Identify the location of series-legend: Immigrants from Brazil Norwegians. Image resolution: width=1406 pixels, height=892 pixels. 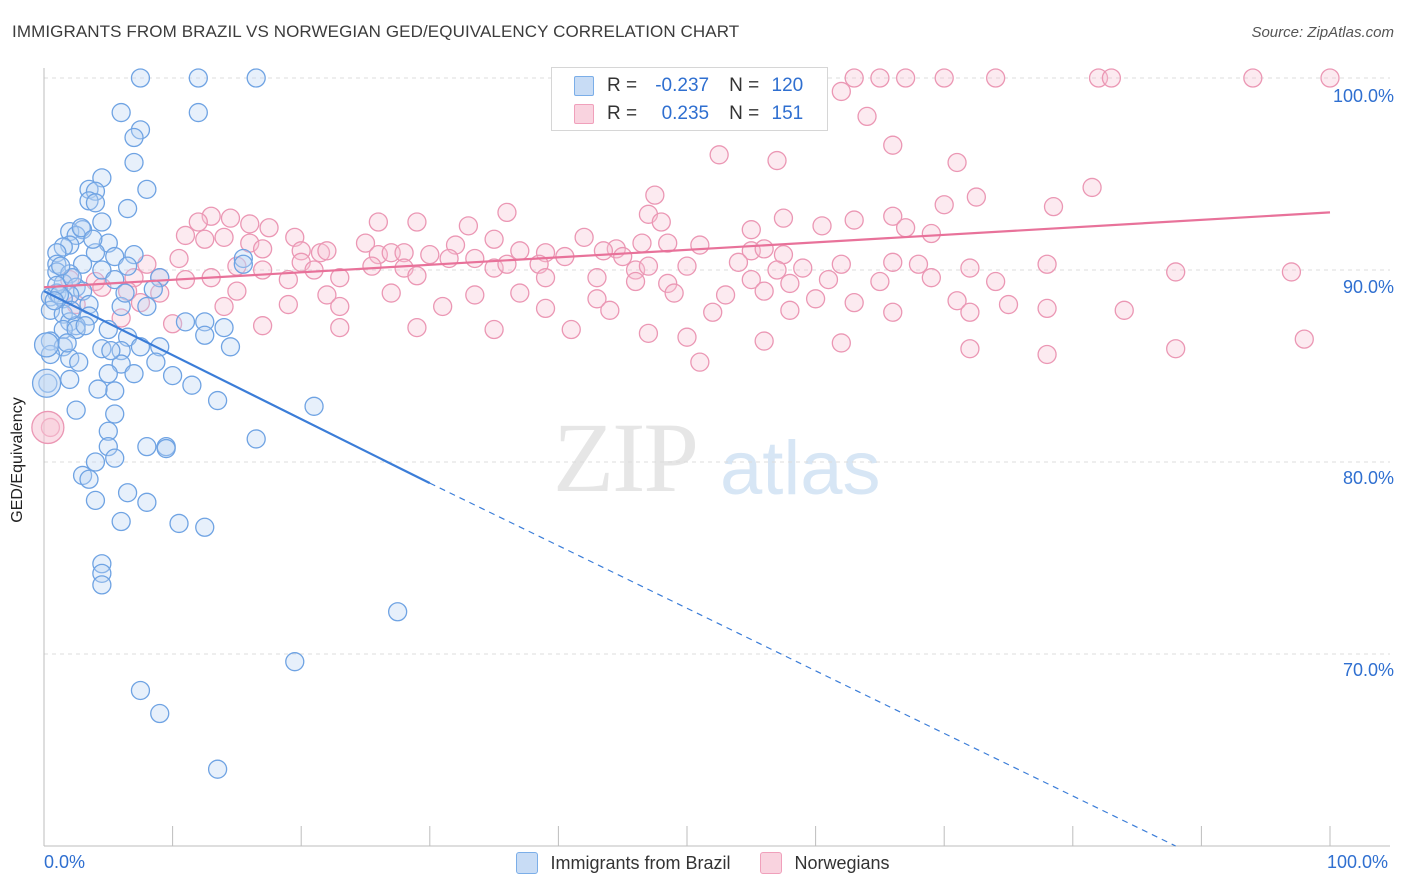
(703, 863).